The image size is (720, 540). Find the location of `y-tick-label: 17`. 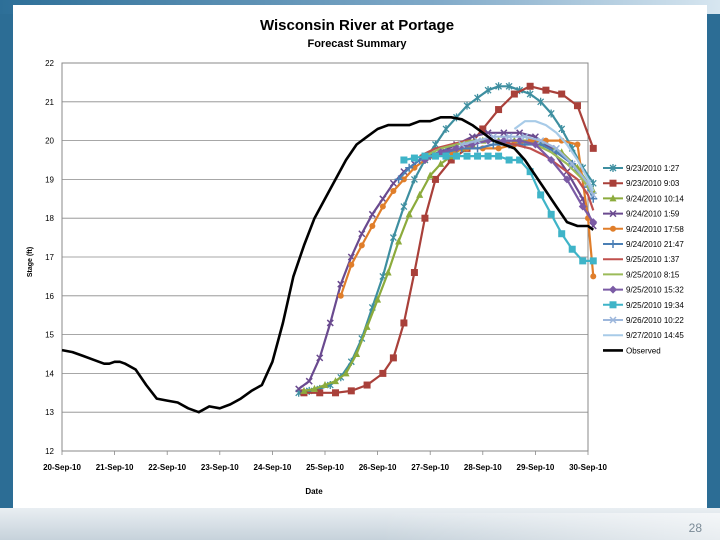

y-tick-label: 17 is located at coordinates (49, 257).